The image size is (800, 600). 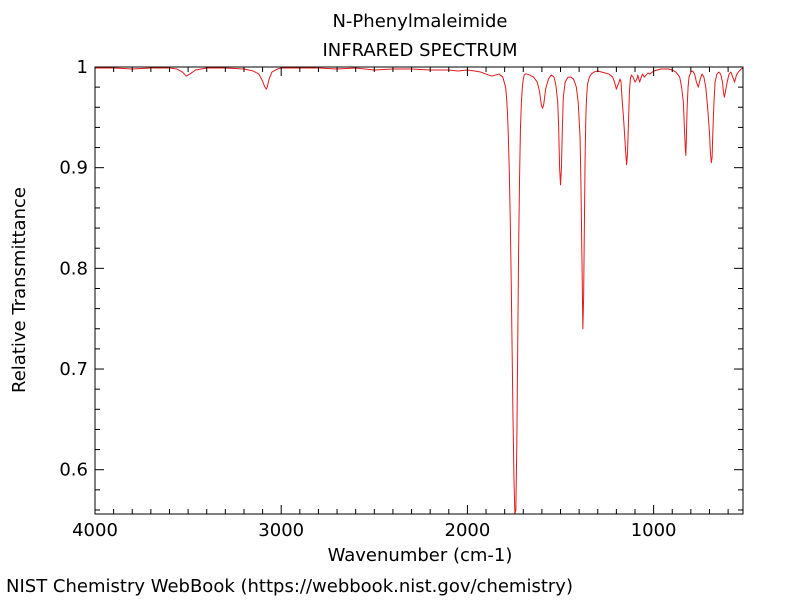 I want to click on x-tick-label: 3000, so click(x=281, y=530).